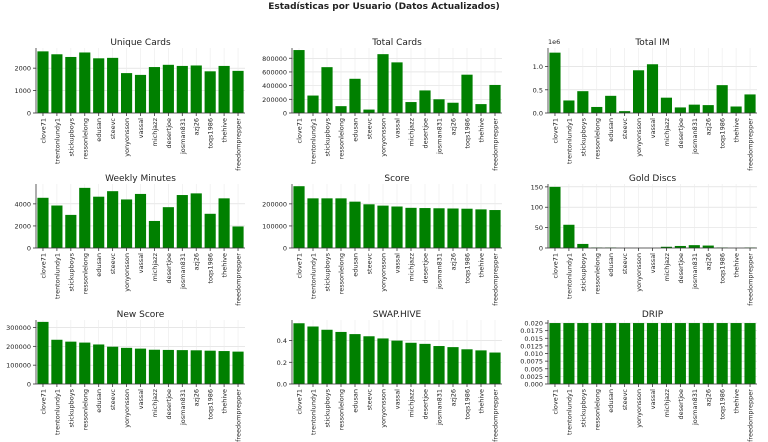 Image resolution: width=768 pixels, height=442 pixels. Describe the element at coordinates (140, 43) in the screenshot. I see `chart-title: Unique Cards` at that location.